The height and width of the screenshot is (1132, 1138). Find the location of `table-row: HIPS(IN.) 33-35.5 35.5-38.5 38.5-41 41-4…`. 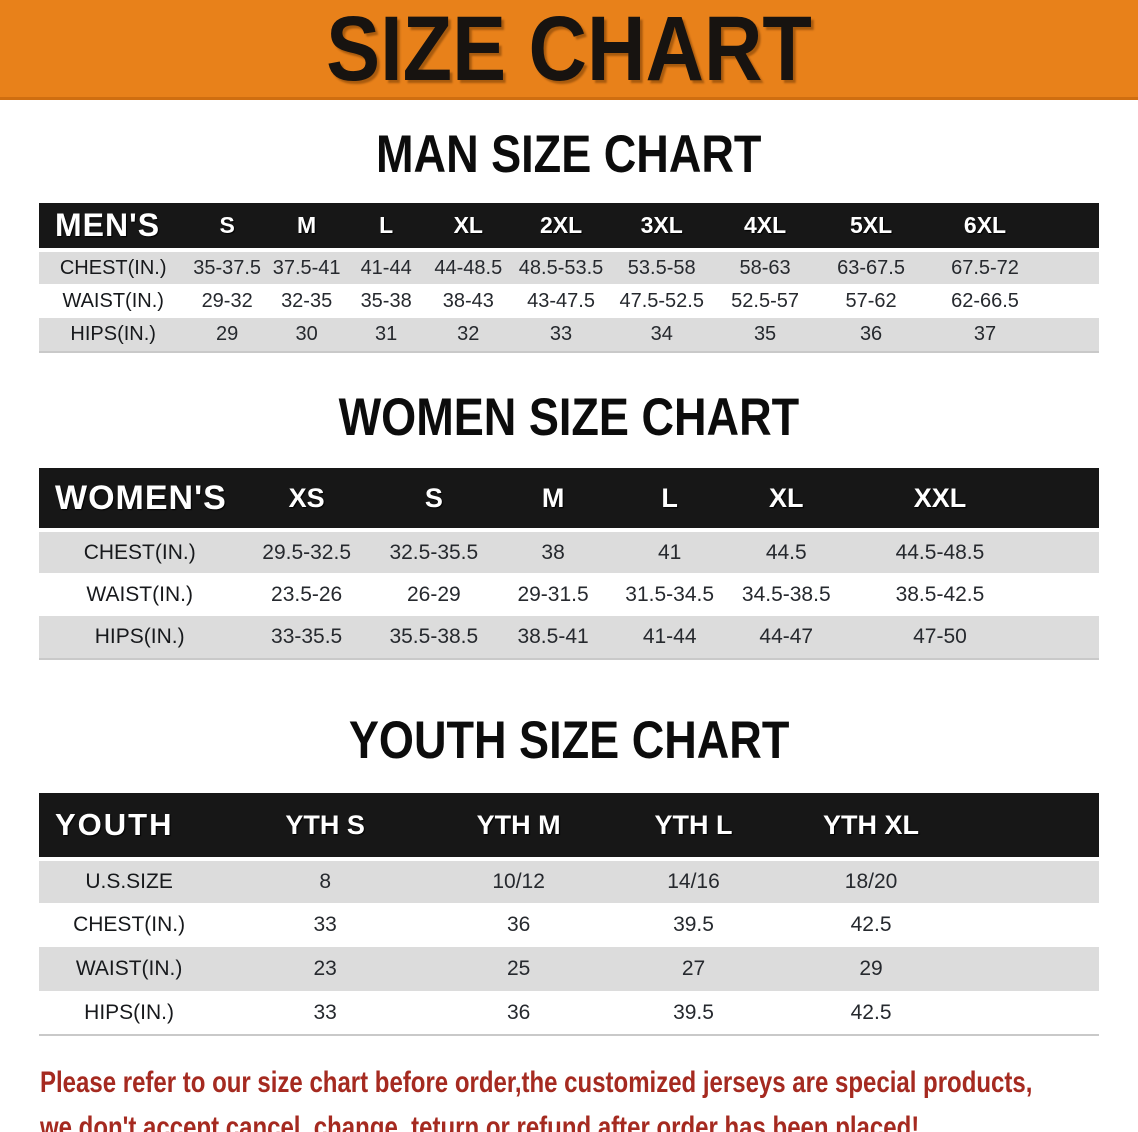

table-row: HIPS(IN.) 33-35.5 35.5-38.5 38.5-41 41-4… is located at coordinates (569, 638).